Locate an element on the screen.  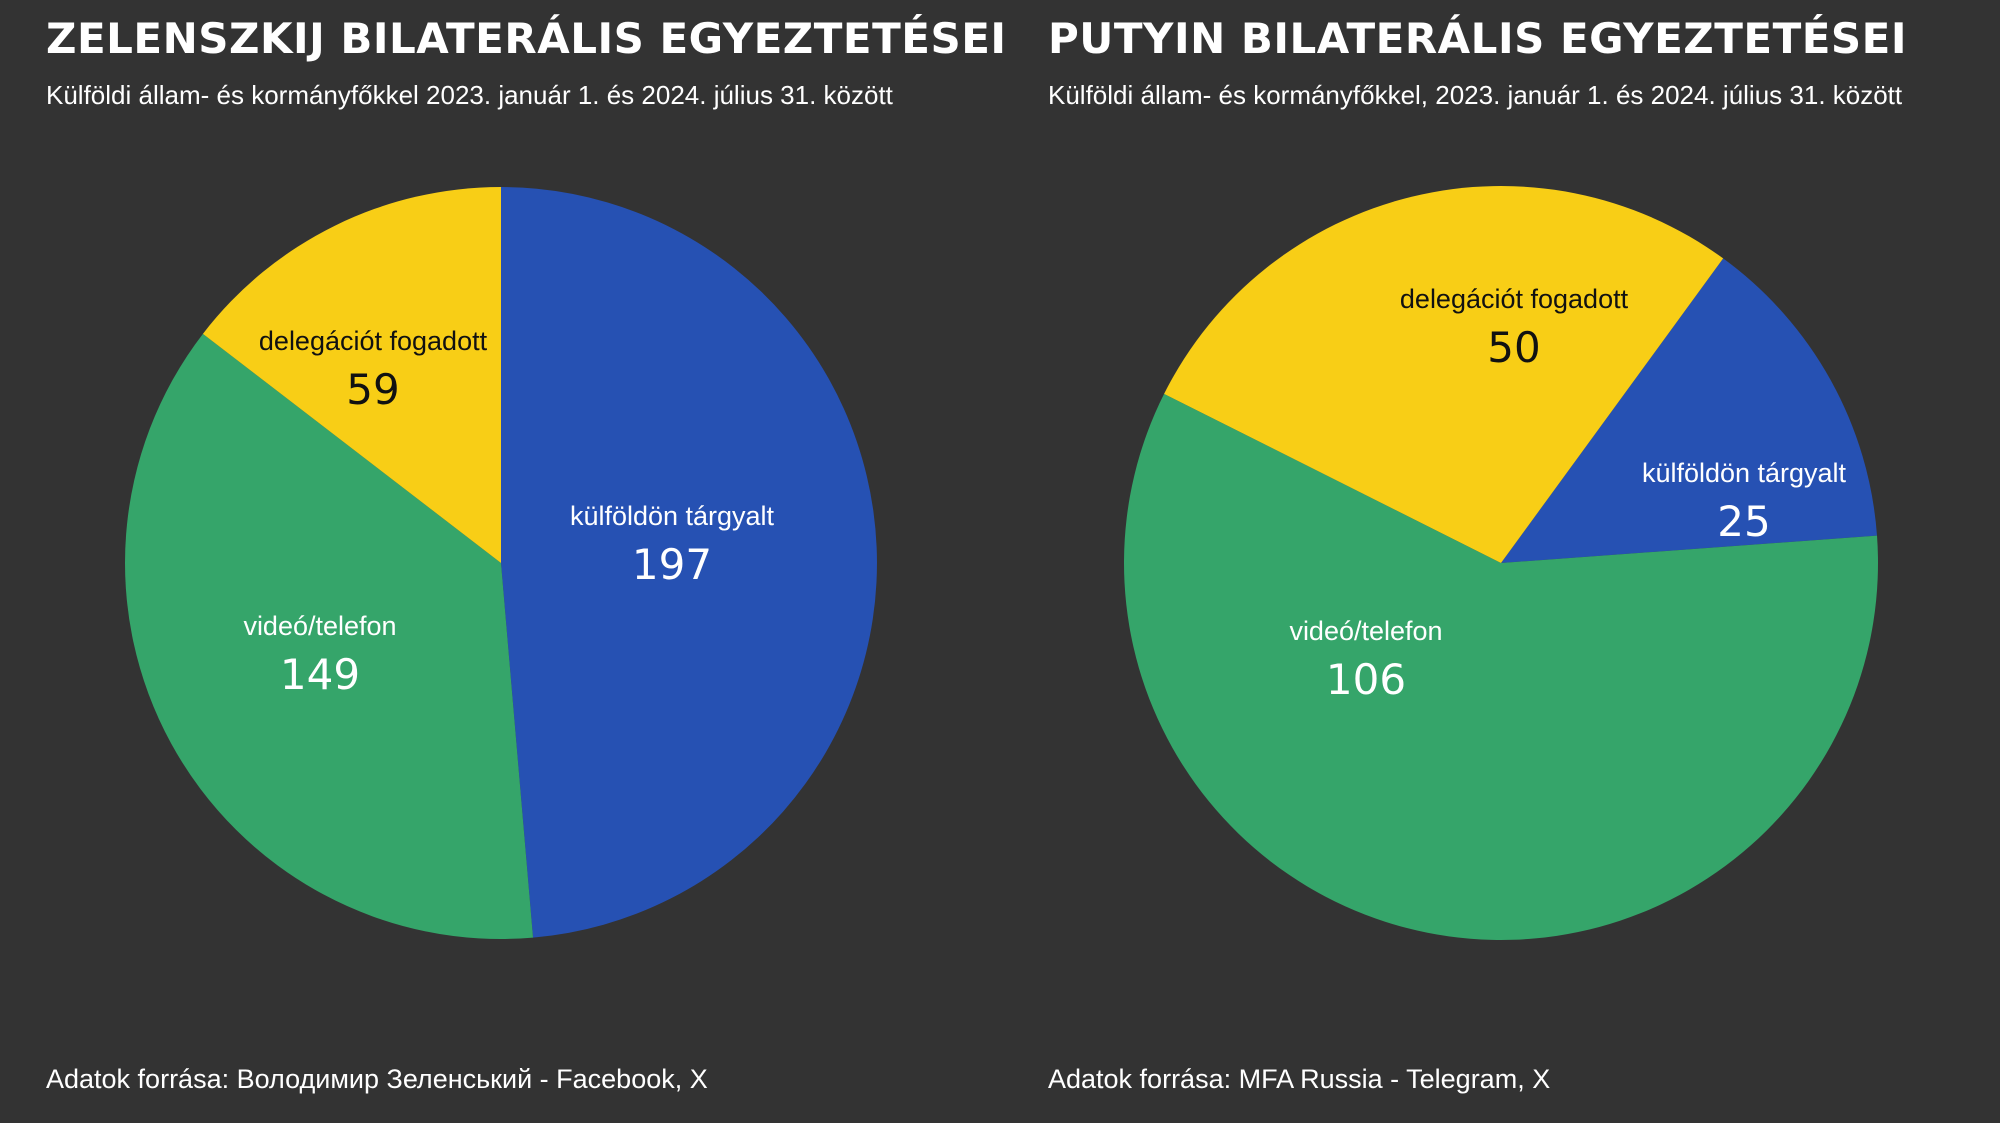
slice-value-delegaciot-fogadott: 59 is located at coordinates (372, 389).